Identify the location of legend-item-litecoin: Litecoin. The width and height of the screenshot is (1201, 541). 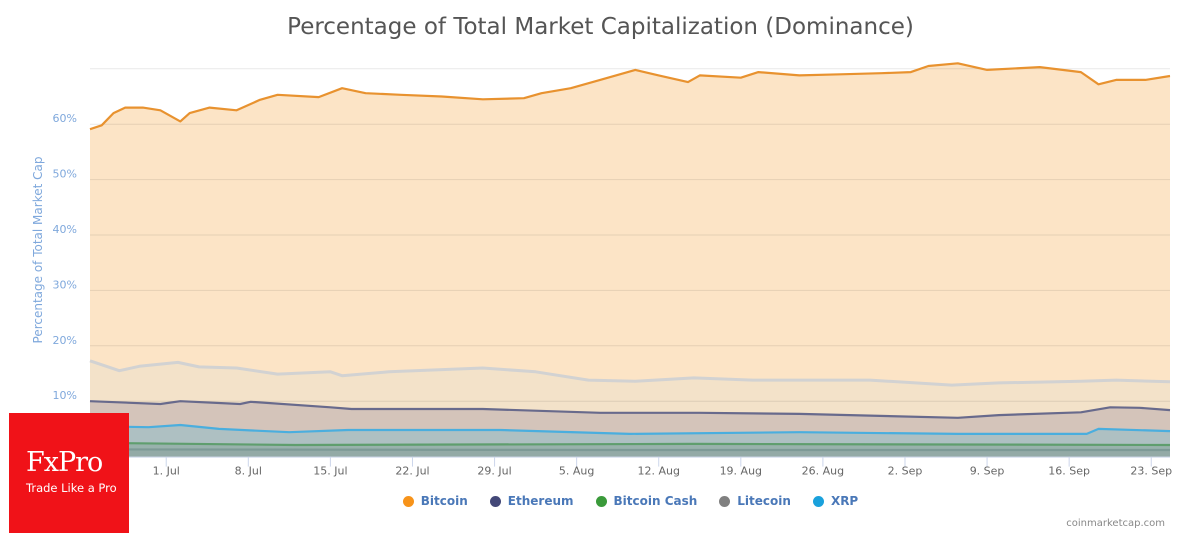
(755, 501).